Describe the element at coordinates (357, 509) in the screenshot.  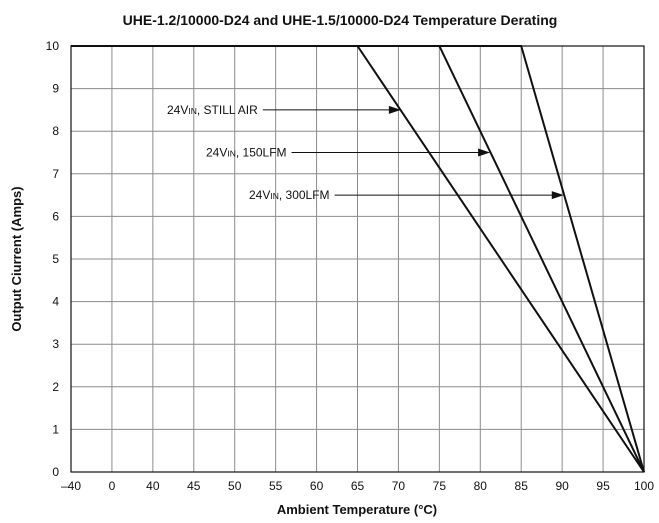
I see `x-axis-label: Ambient Temperature (°C)` at that location.